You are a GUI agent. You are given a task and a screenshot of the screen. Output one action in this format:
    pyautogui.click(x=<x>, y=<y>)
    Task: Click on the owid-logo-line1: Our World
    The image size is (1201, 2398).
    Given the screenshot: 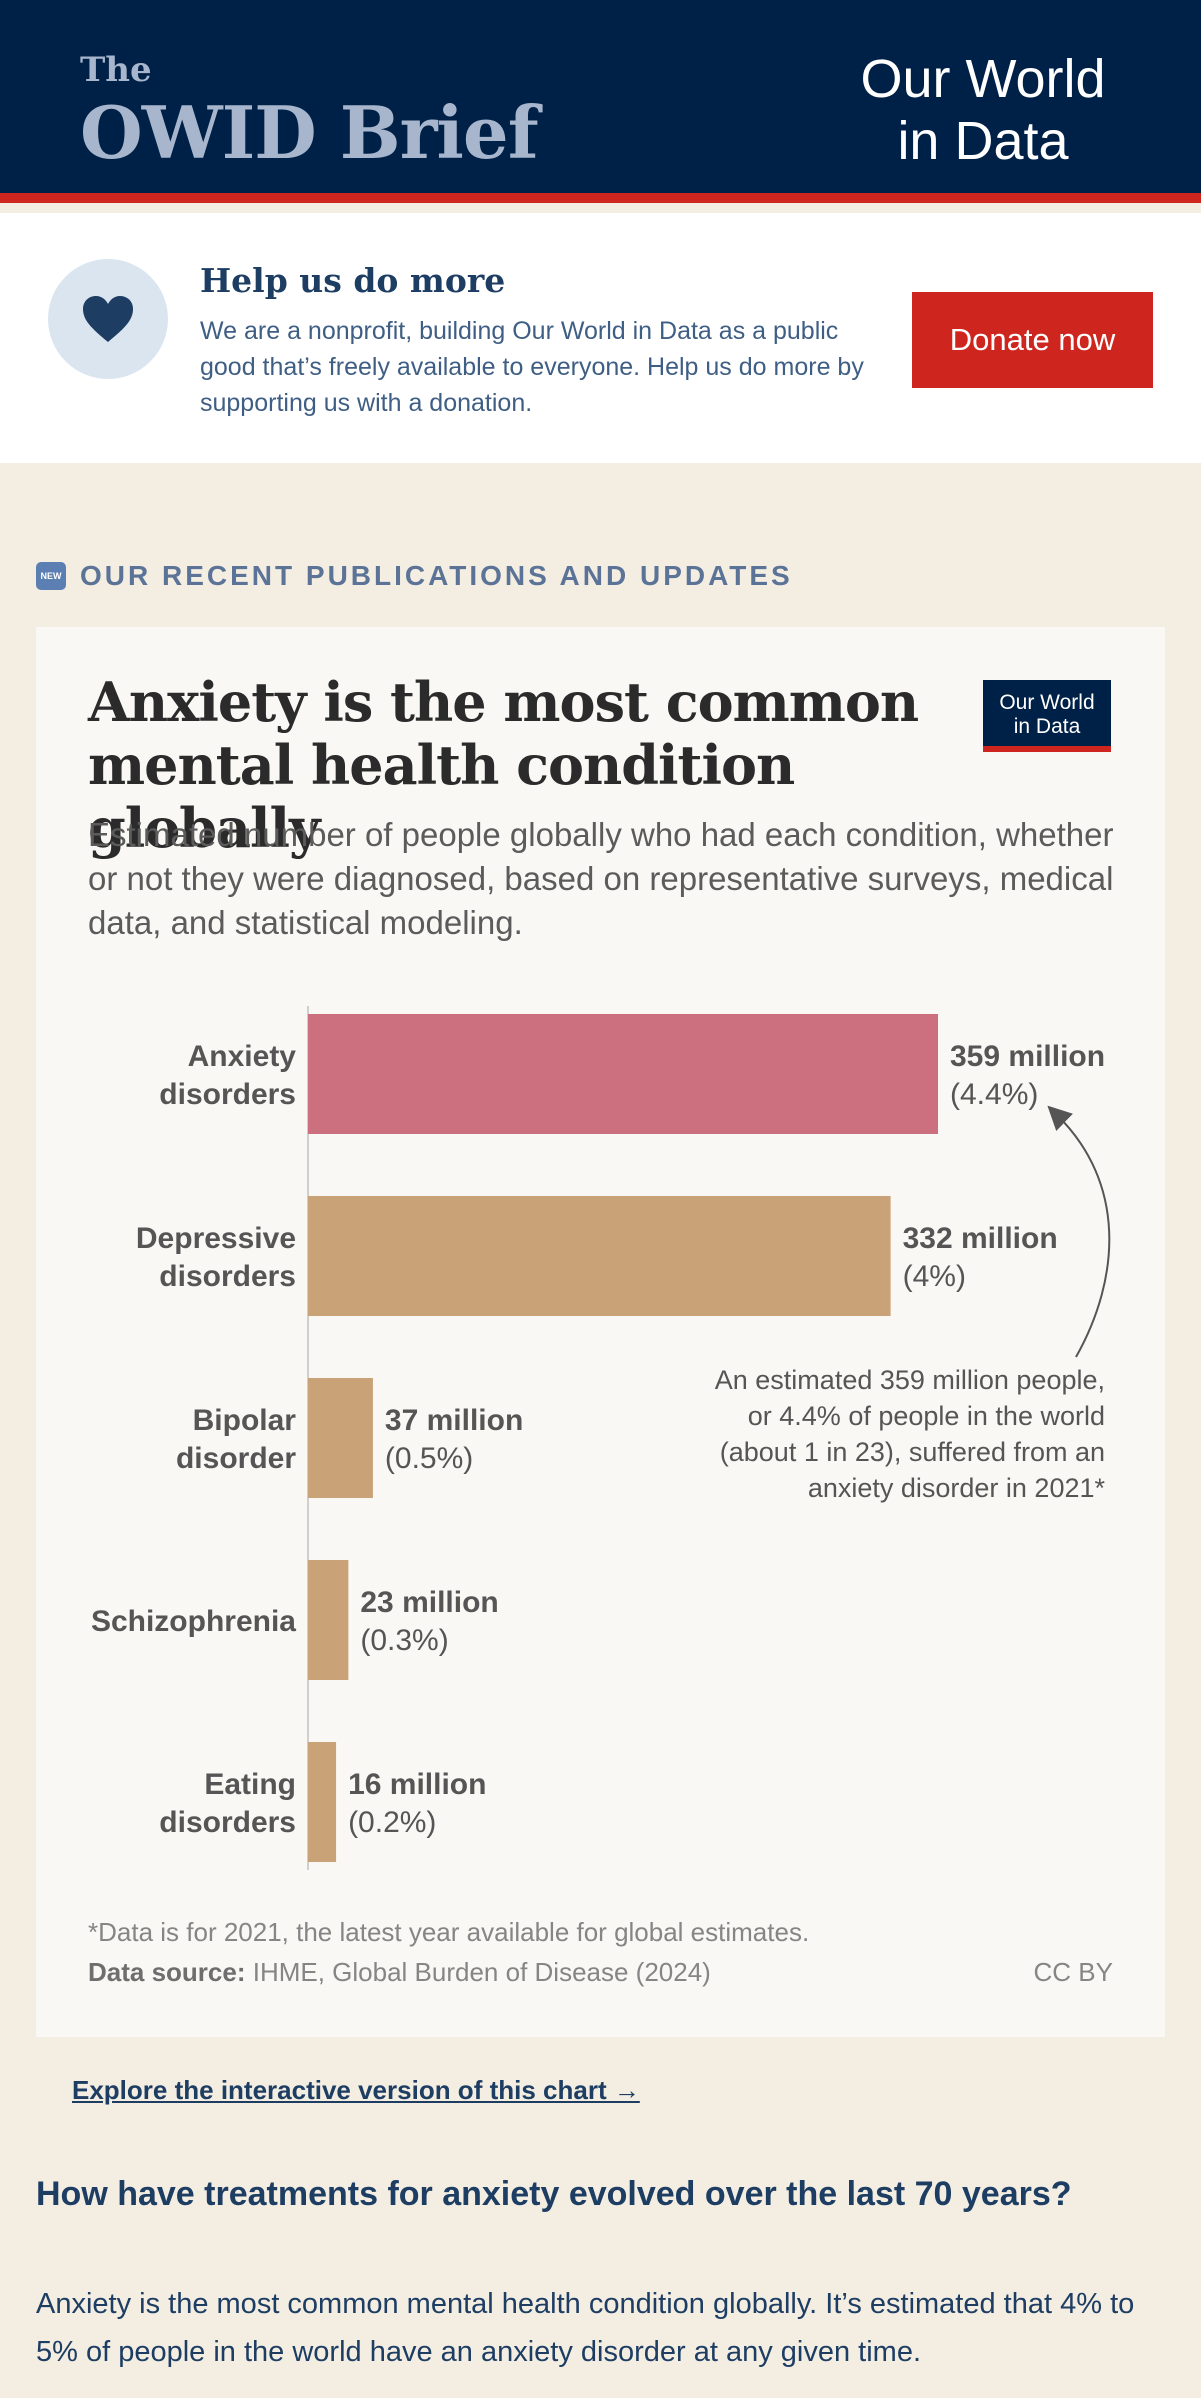 What is the action you would take?
    pyautogui.click(x=983, y=79)
    